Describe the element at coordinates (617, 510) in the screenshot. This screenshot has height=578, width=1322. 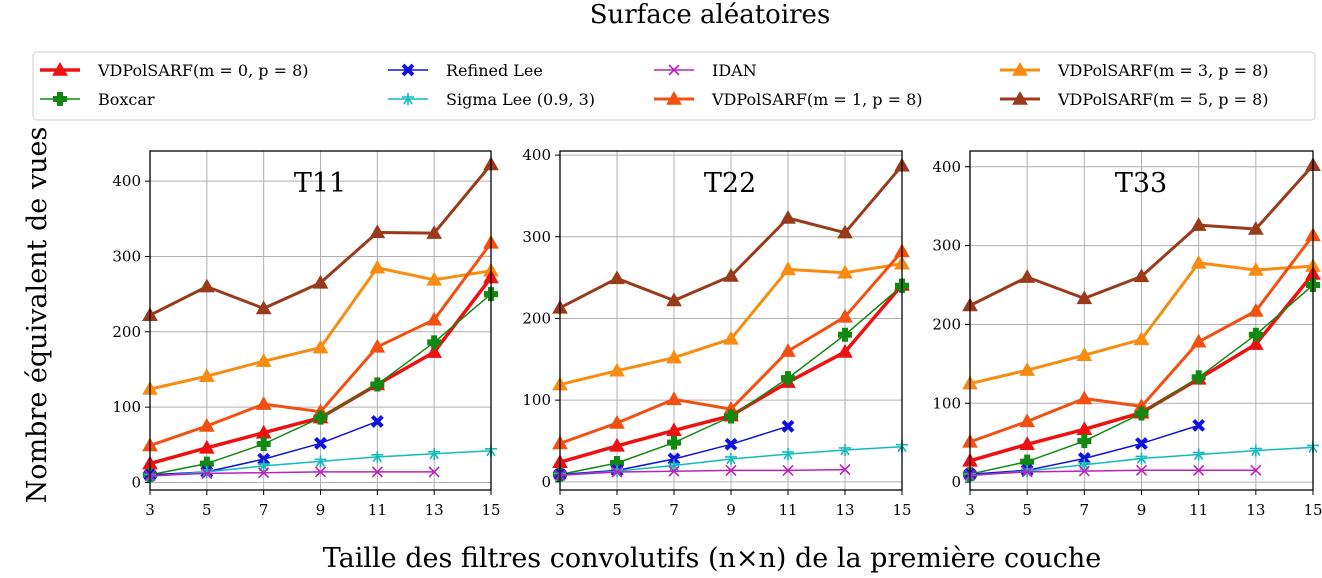
I see `x-tick-label: 5` at that location.